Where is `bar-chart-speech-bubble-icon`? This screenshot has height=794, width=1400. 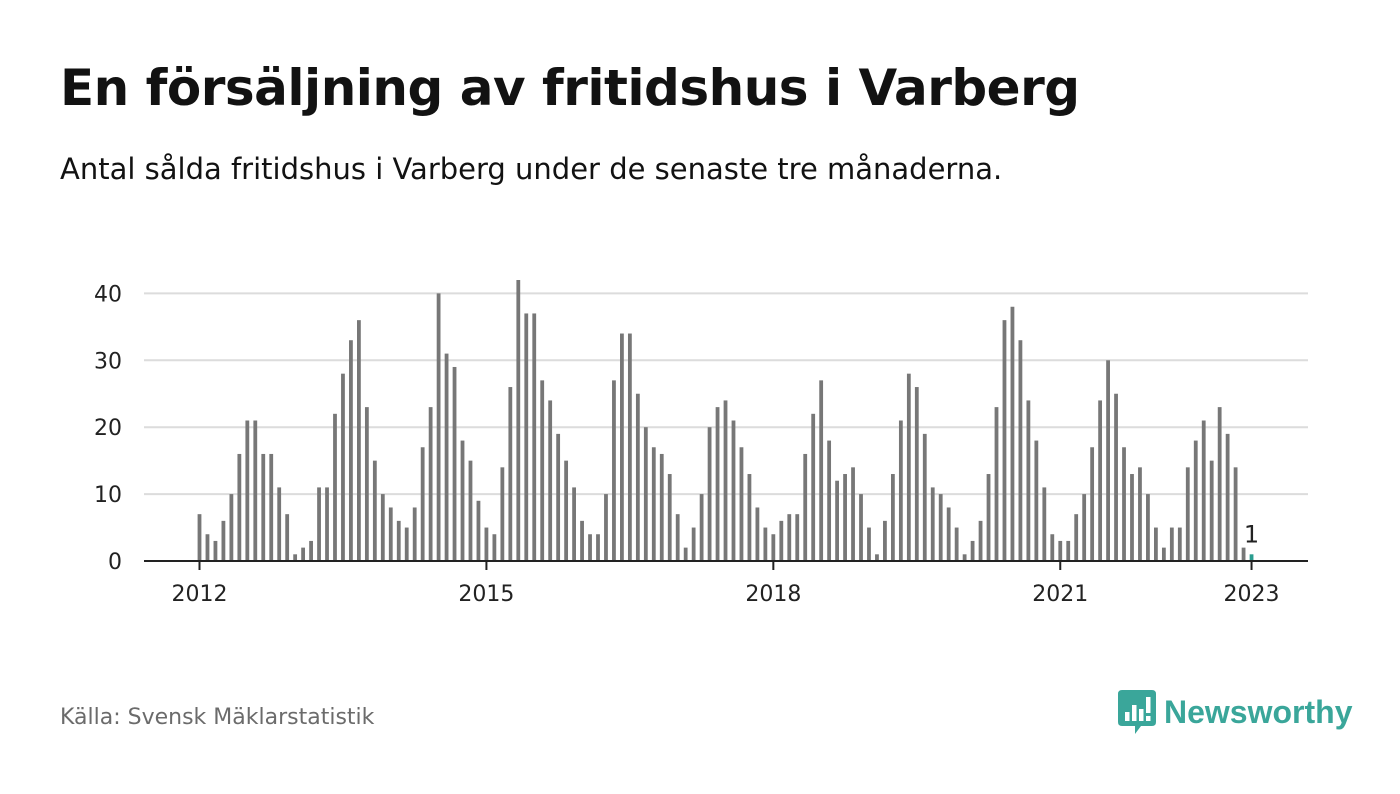
bar-chart-speech-bubble-icon is located at coordinates (1137, 712).